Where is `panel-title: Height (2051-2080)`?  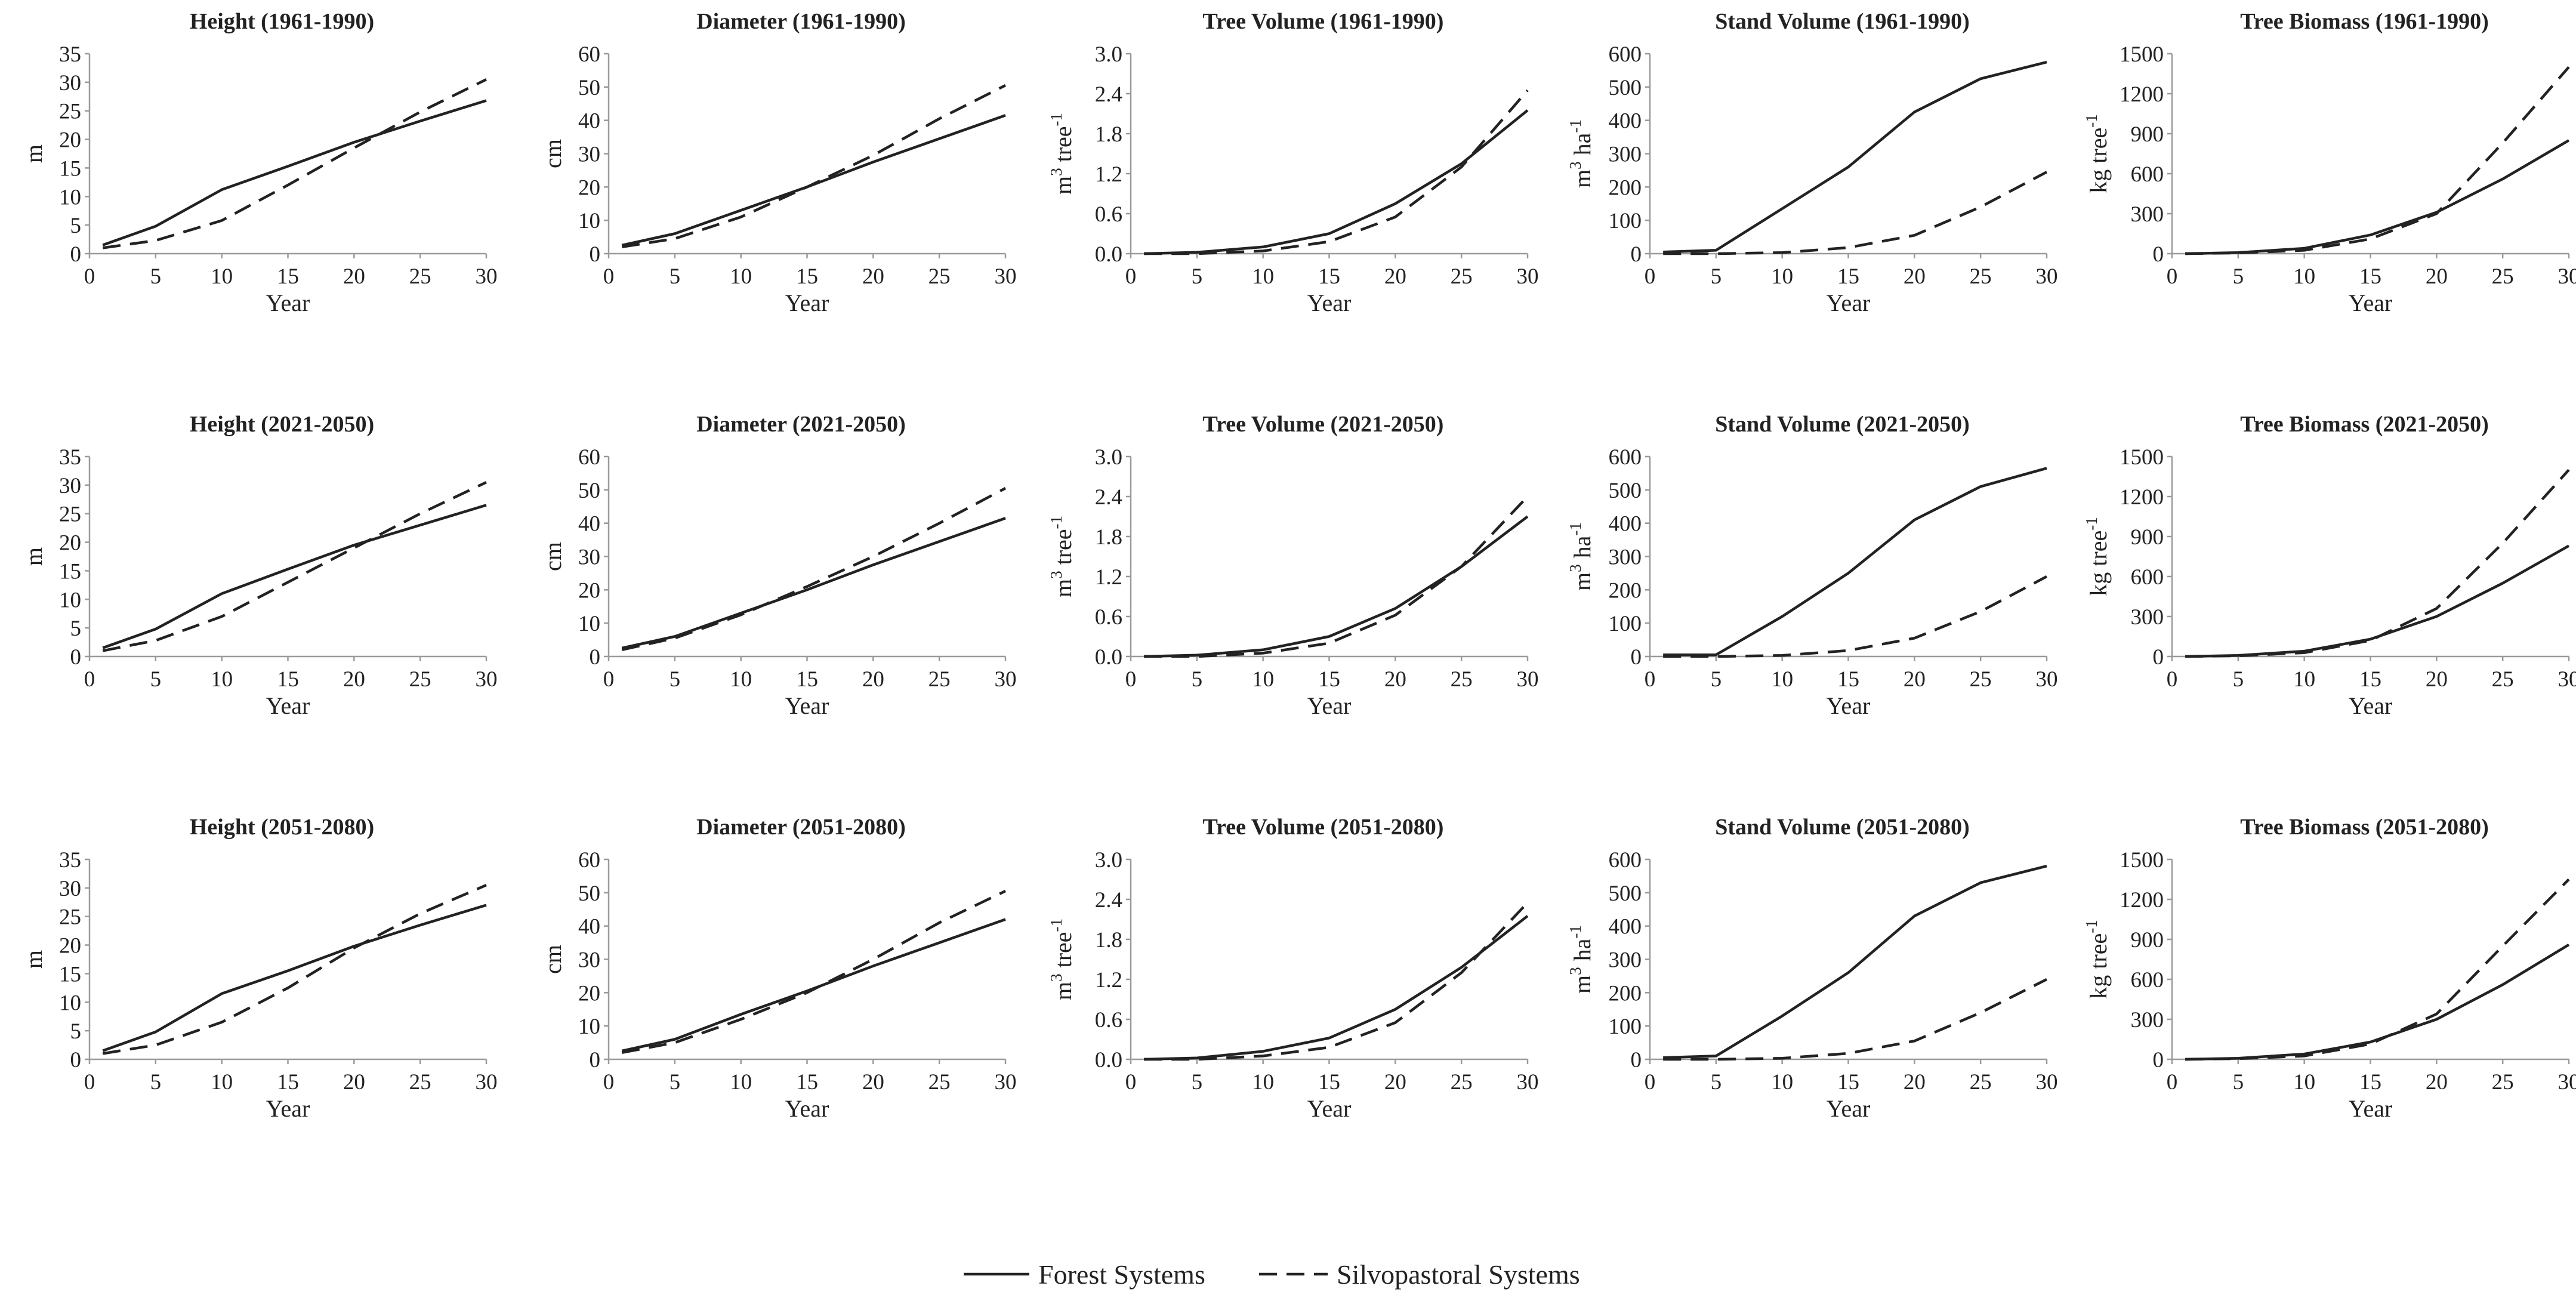 panel-title: Height (2051-2080) is located at coordinates (282, 827).